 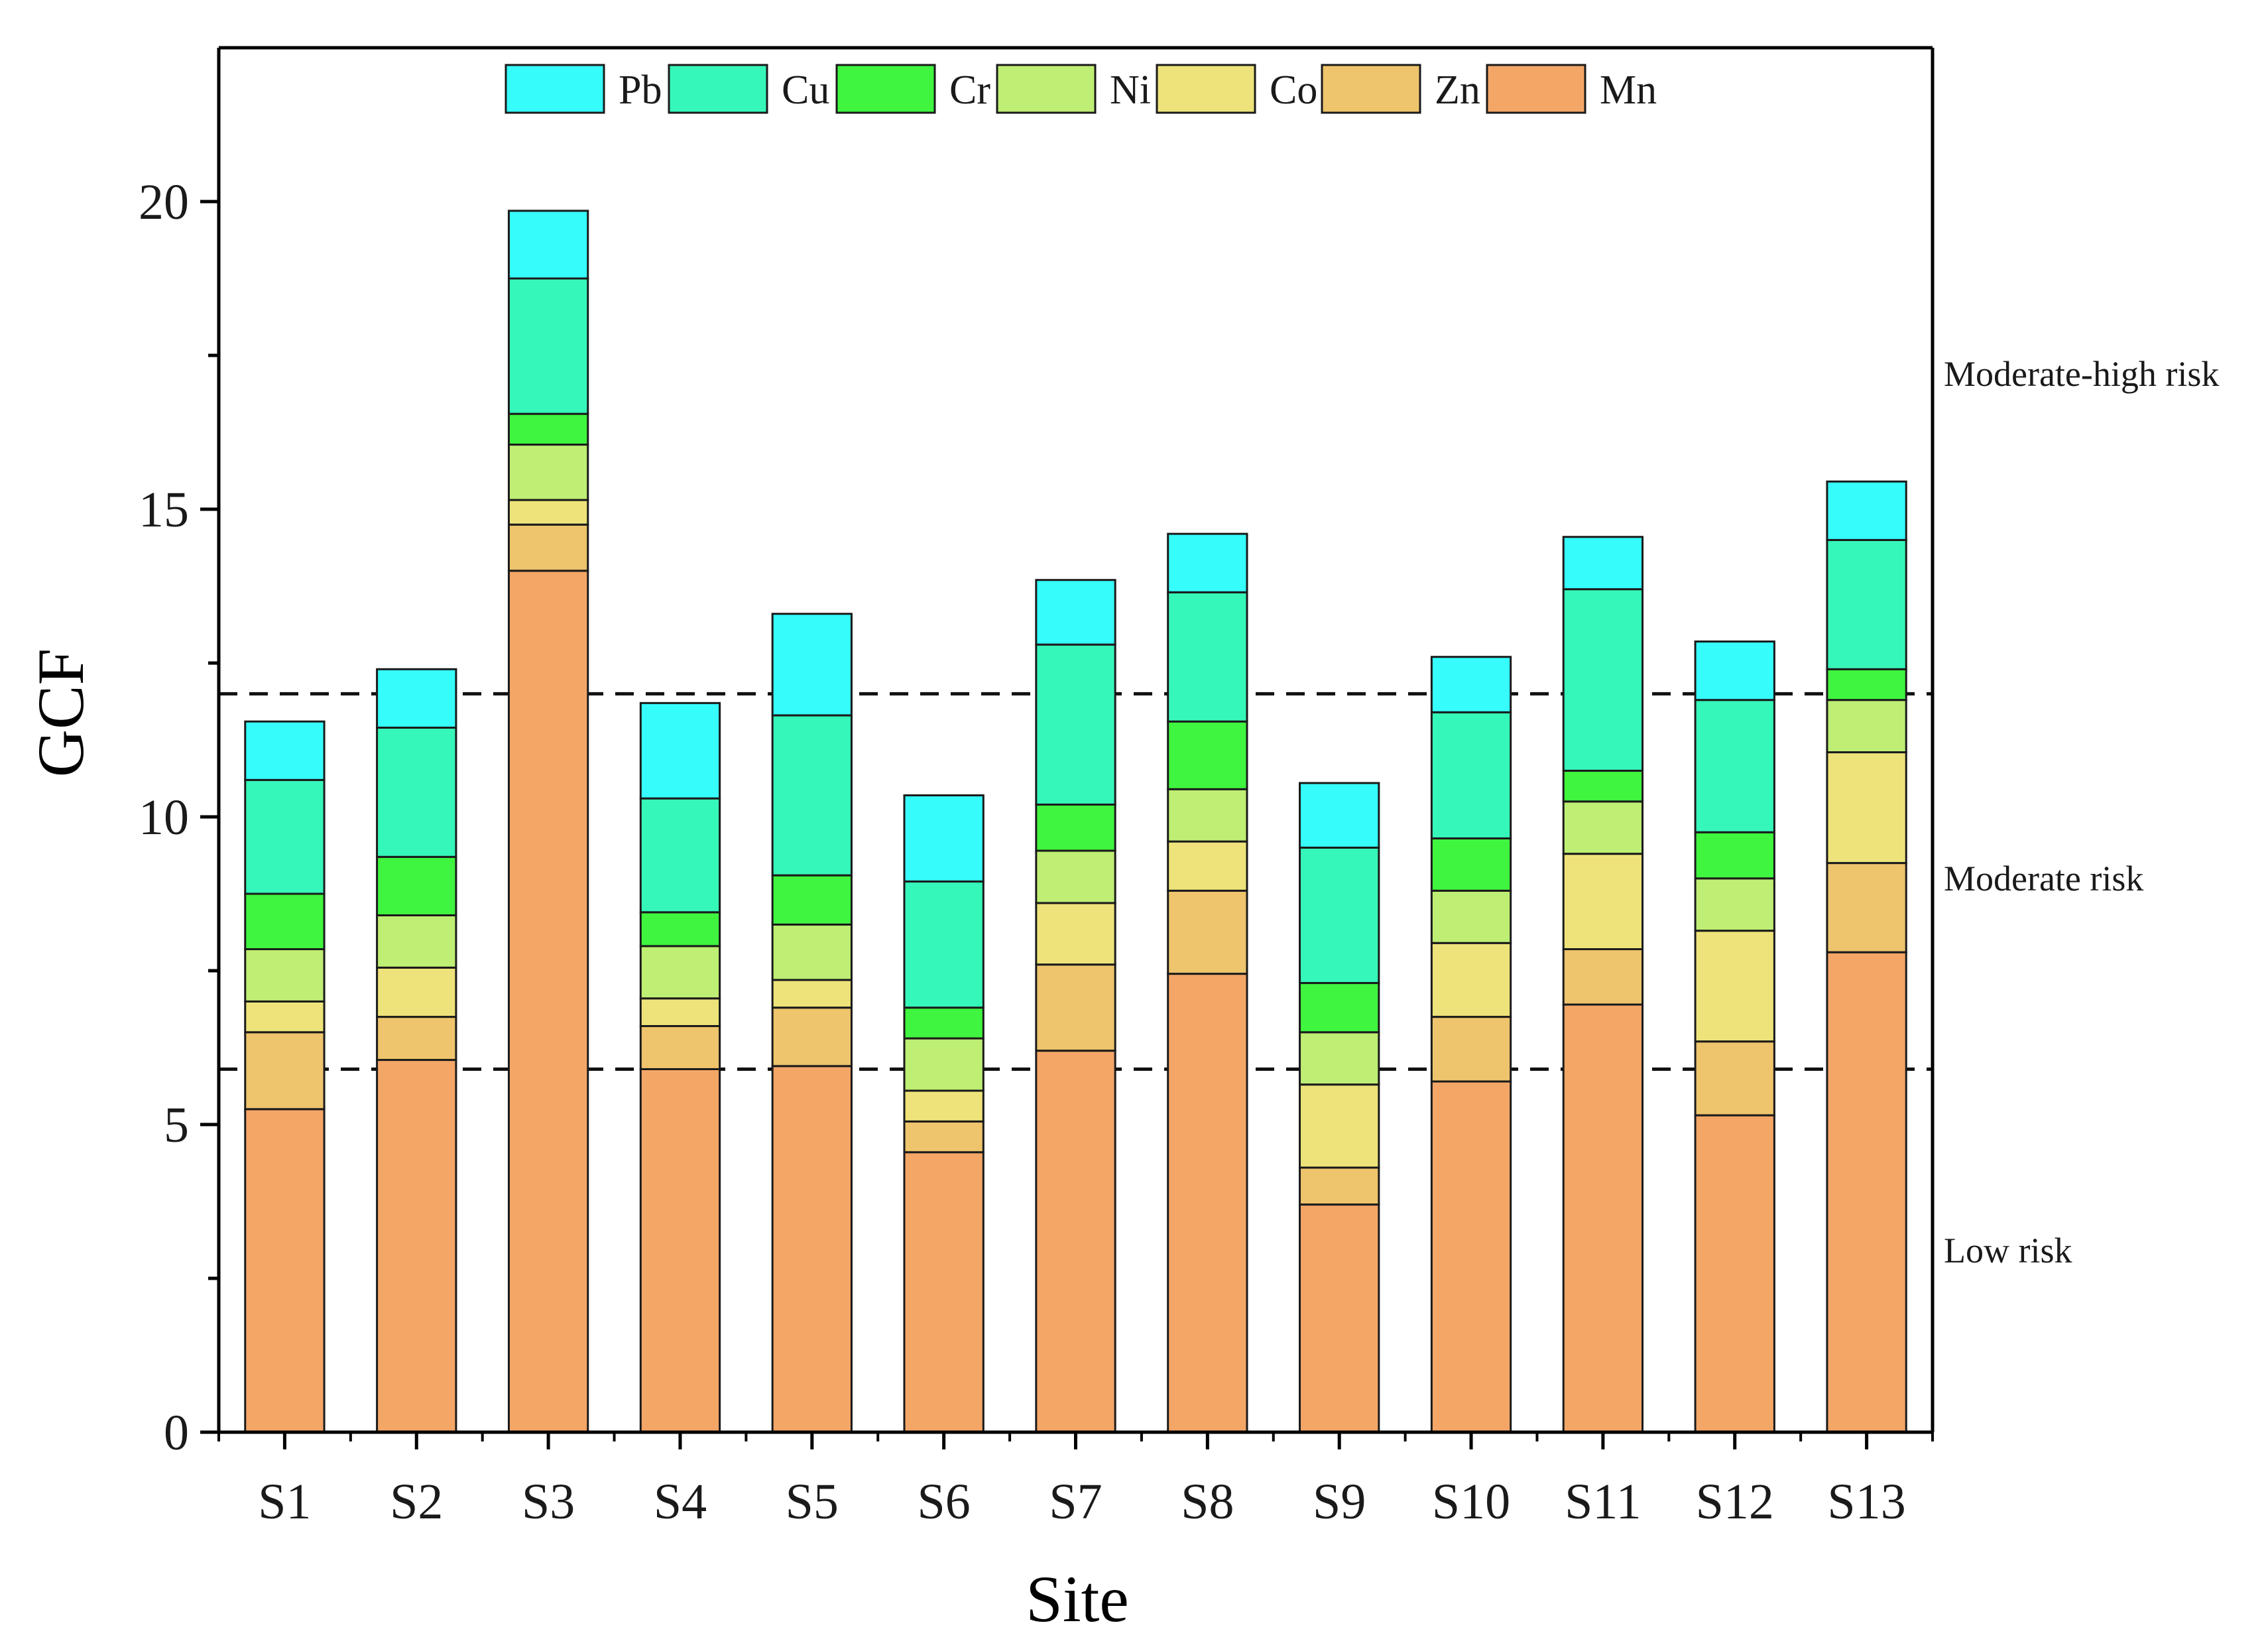 I want to click on bar-s7-cr, so click(x=1075, y=827).